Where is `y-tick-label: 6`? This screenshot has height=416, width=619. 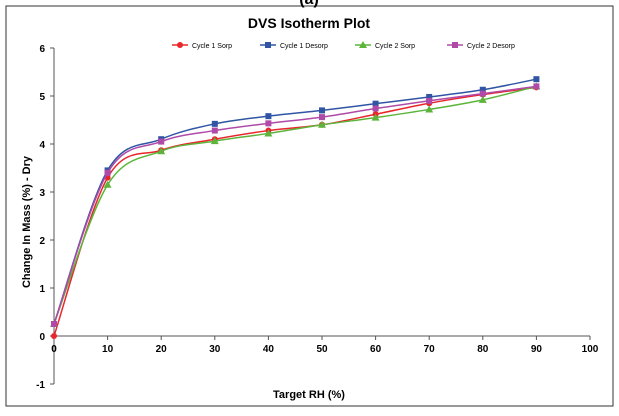
y-tick-label: 6 is located at coordinates (42, 49).